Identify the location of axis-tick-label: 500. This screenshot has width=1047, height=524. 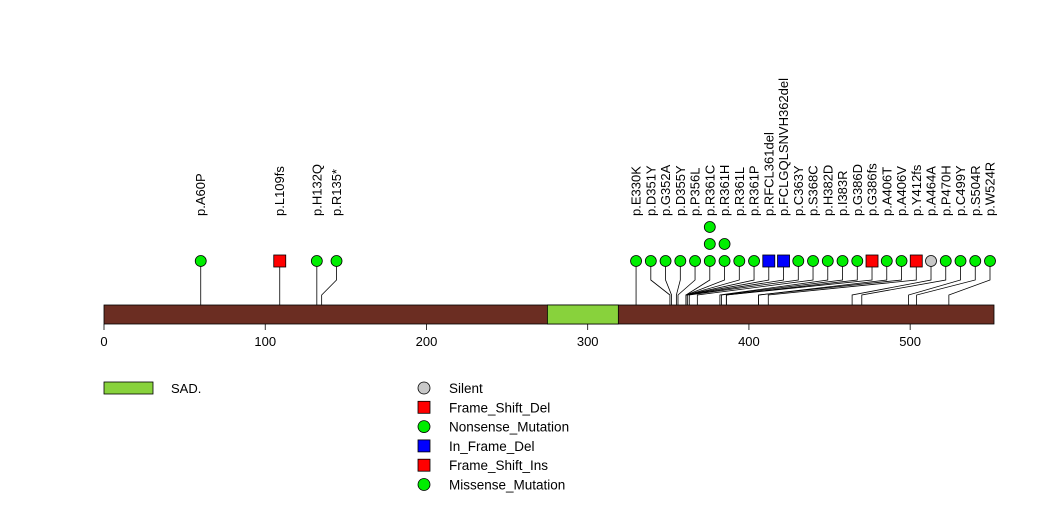
(910, 341).